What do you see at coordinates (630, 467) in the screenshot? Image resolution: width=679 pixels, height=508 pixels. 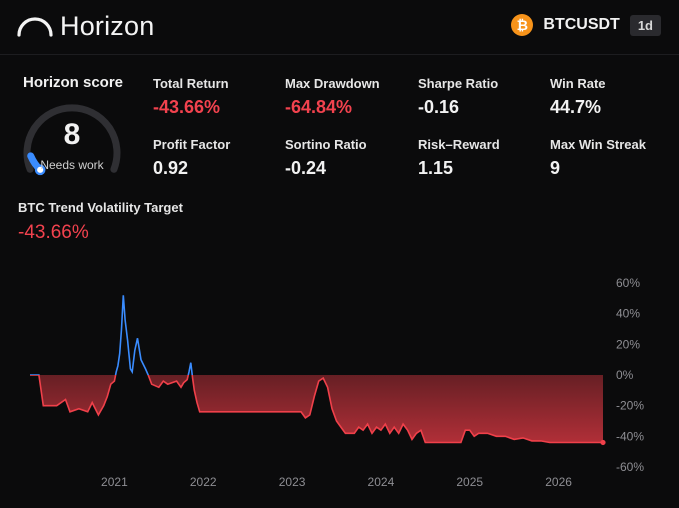 I see `y-tick-label: -60%` at bounding box center [630, 467].